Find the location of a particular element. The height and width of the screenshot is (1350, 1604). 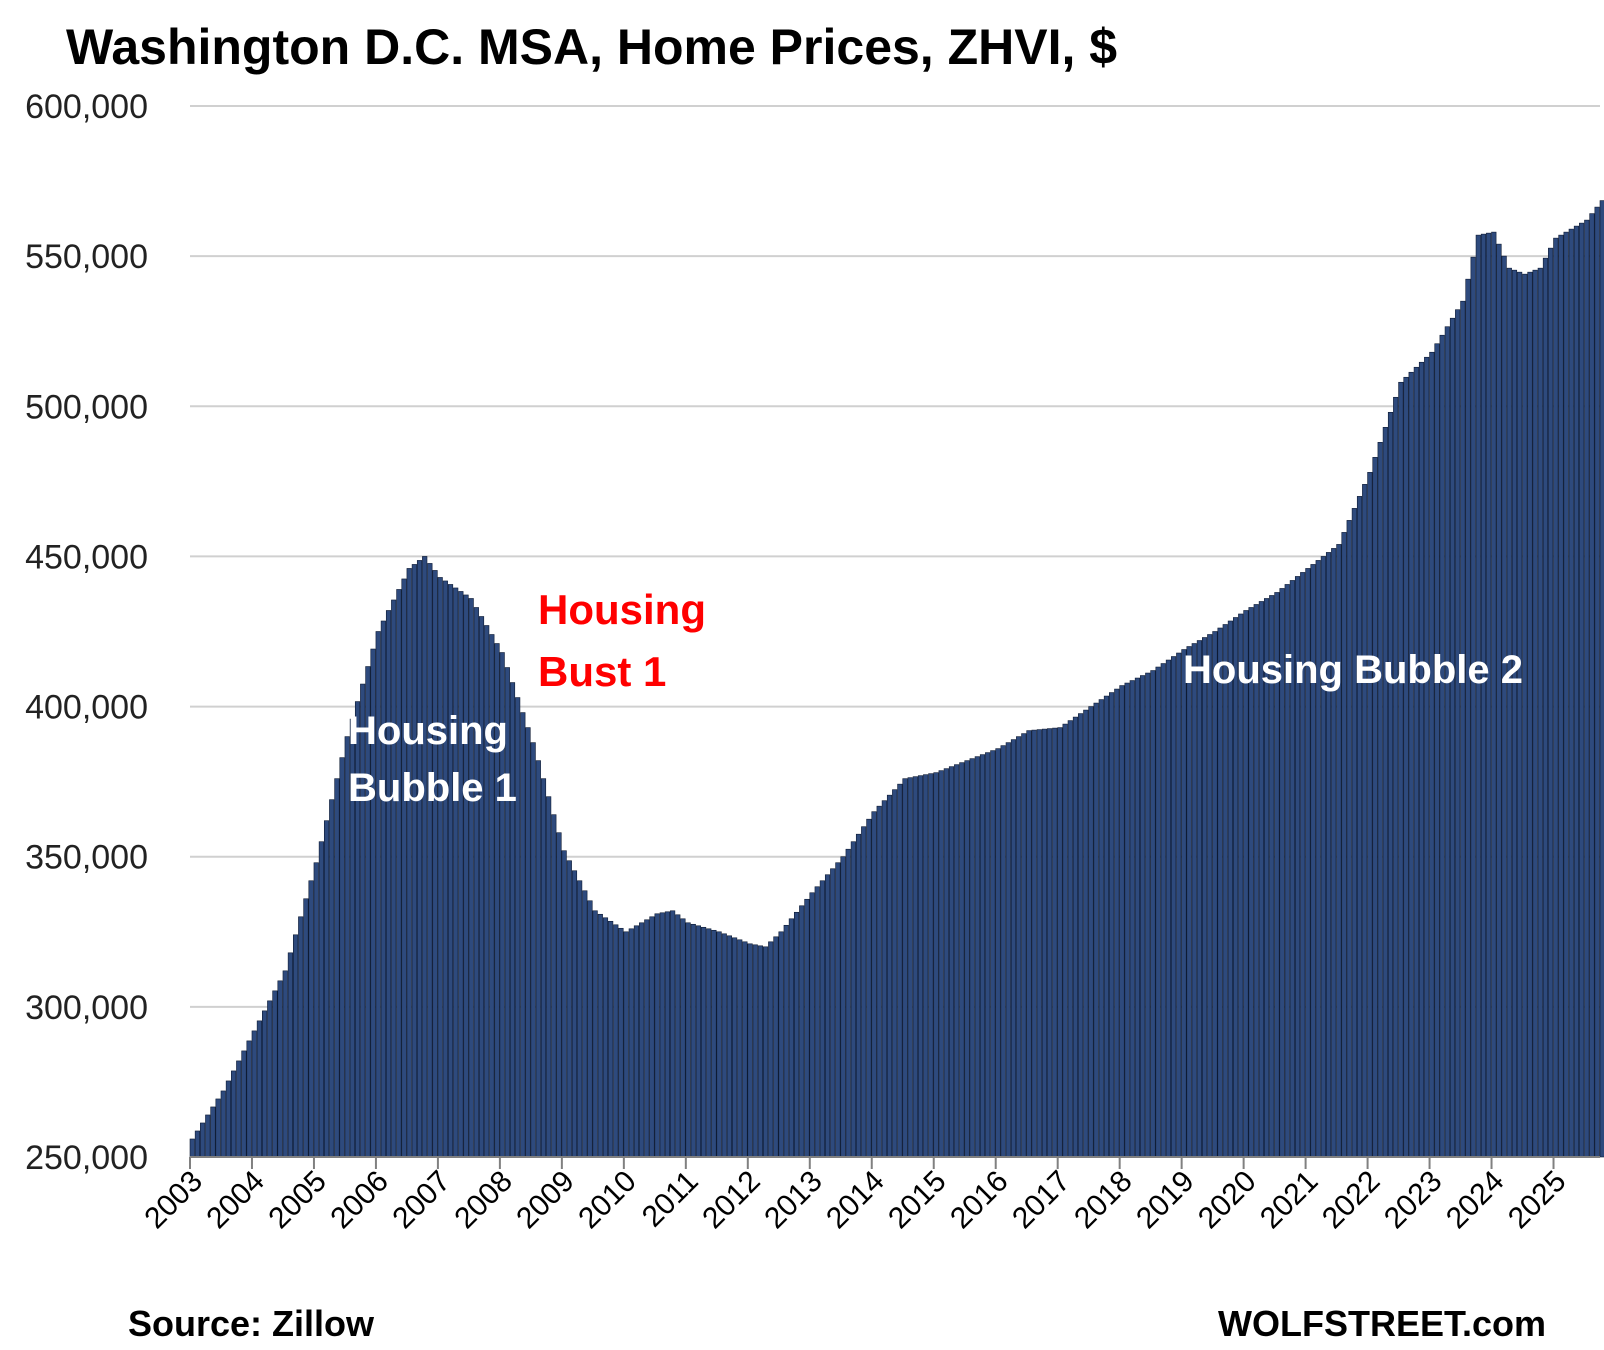

x-tick-label: 2016 is located at coordinates (979, 1200).